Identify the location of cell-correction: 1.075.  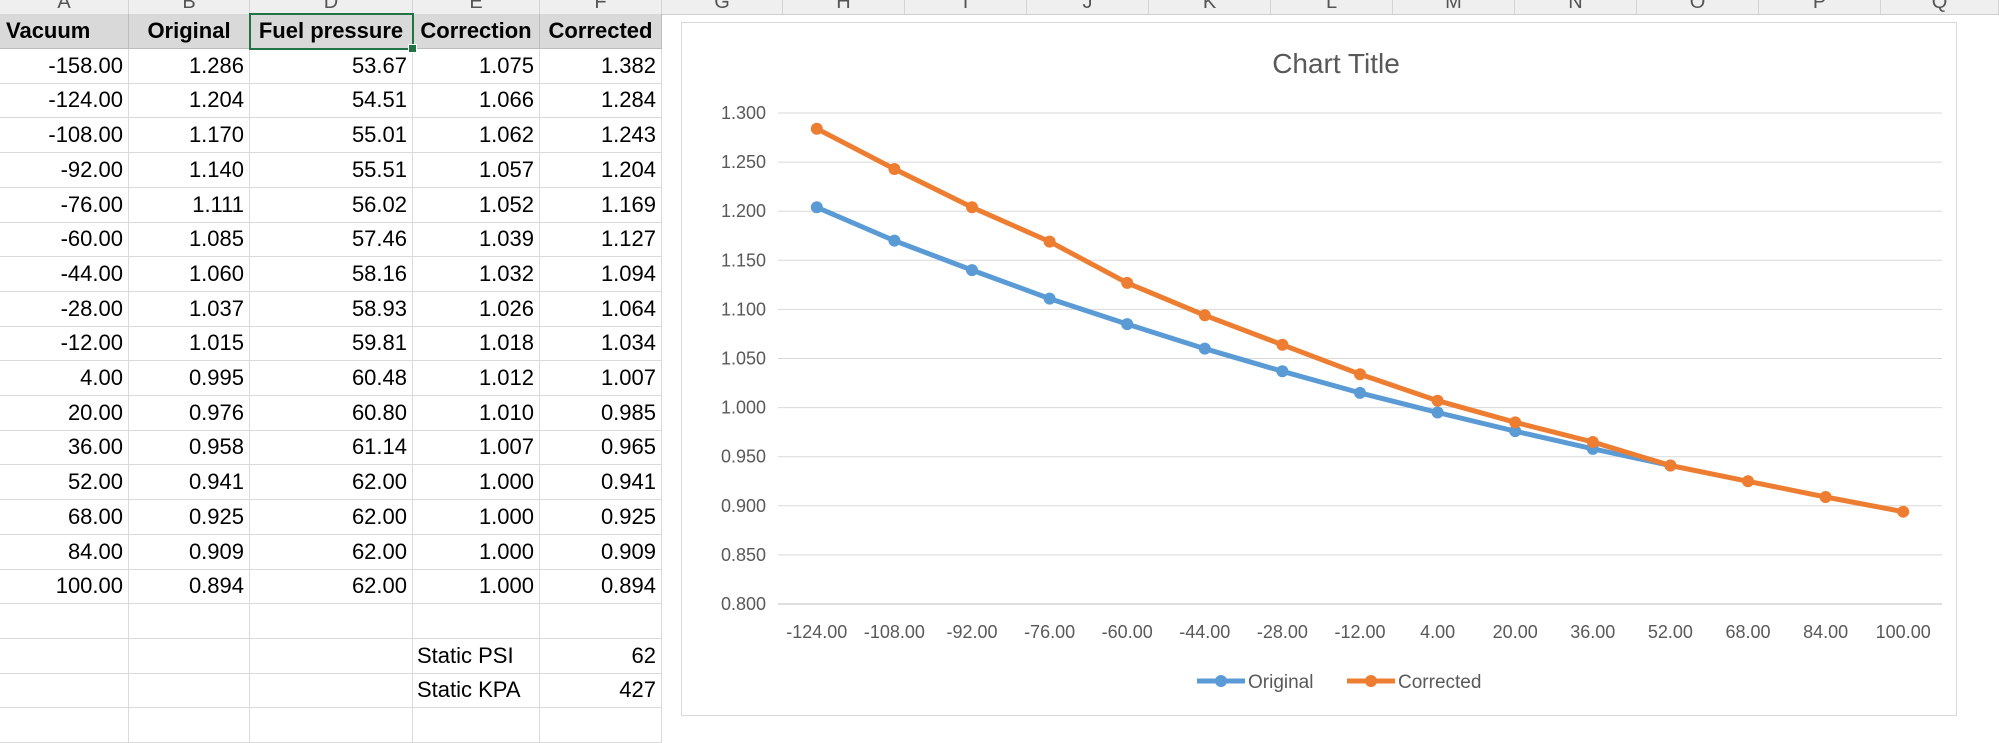
(476, 66).